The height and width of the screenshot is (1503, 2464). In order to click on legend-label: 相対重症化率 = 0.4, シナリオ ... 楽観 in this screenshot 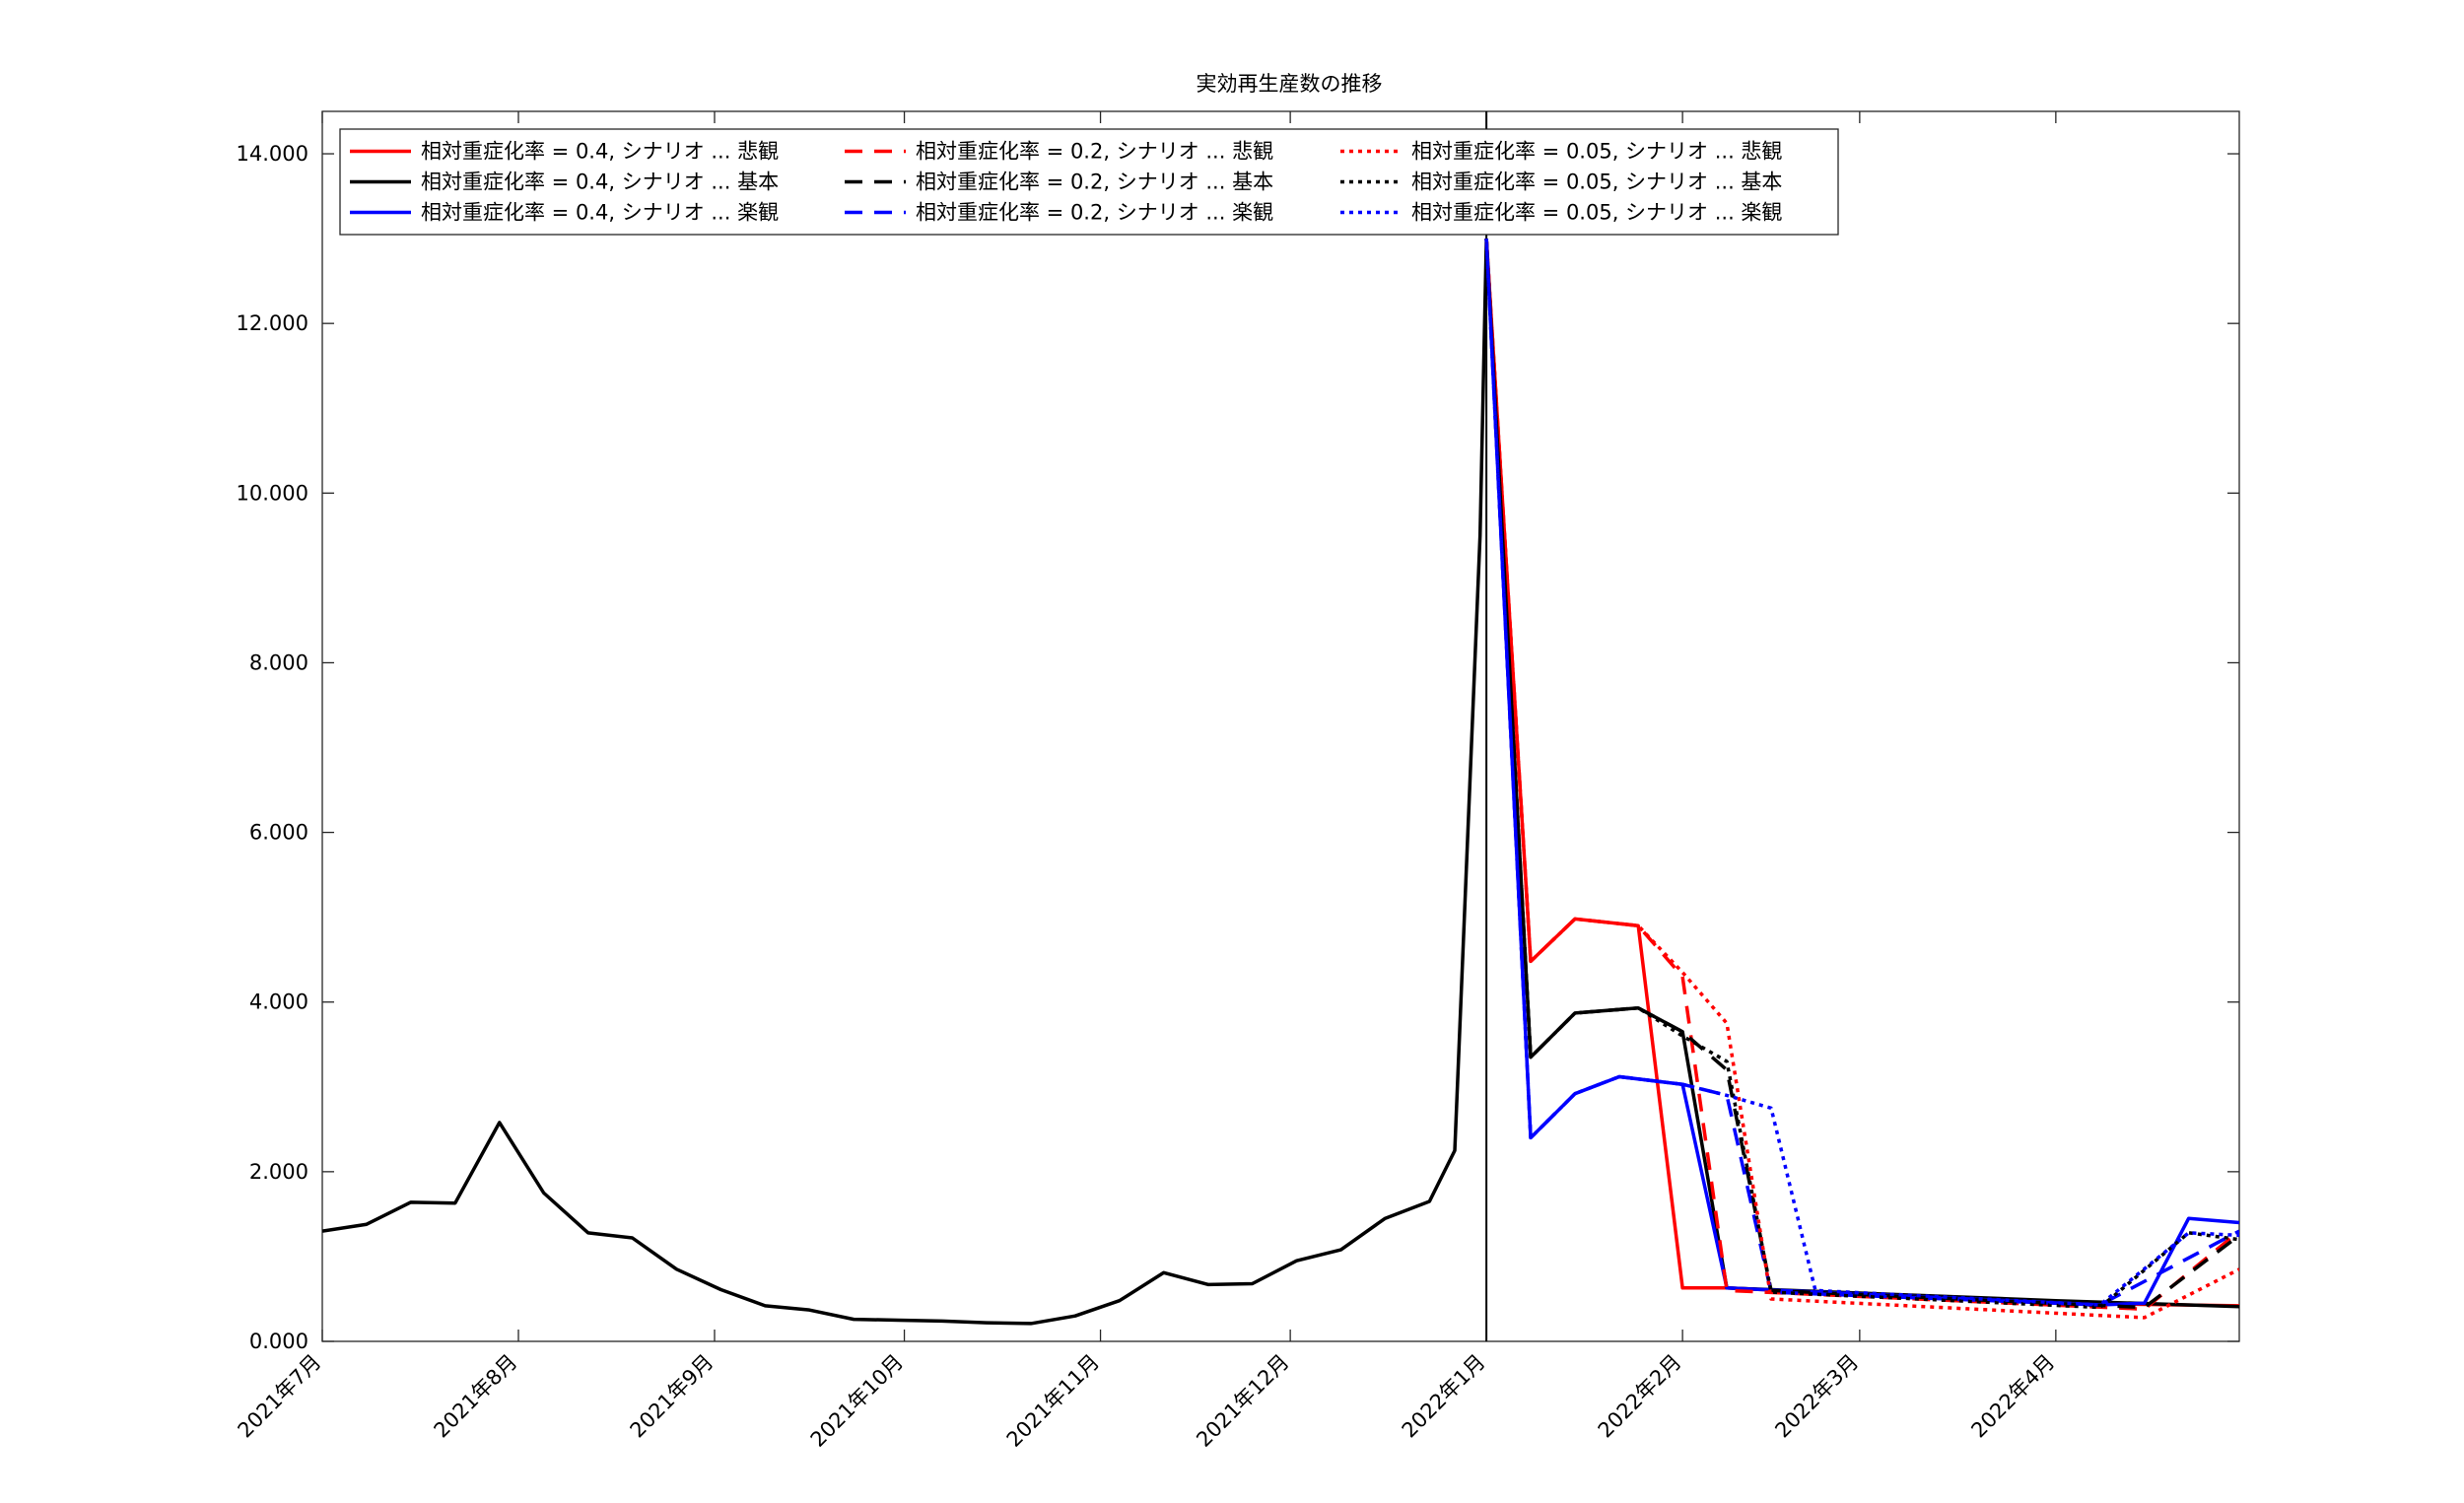, I will do `click(600, 213)`.